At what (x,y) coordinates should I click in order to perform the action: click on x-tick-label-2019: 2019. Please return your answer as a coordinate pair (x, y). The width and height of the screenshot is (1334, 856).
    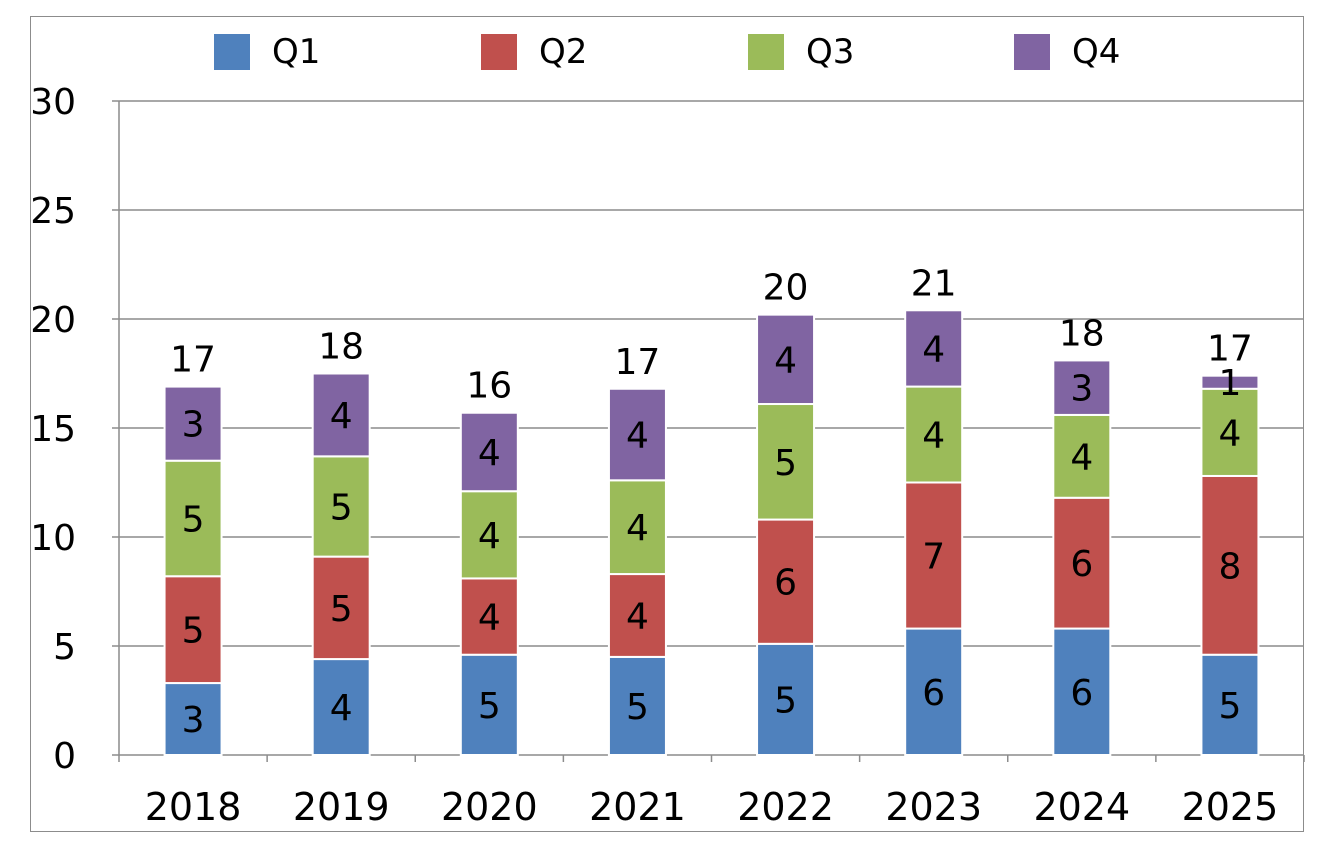
    Looking at the image, I should click on (341, 807).